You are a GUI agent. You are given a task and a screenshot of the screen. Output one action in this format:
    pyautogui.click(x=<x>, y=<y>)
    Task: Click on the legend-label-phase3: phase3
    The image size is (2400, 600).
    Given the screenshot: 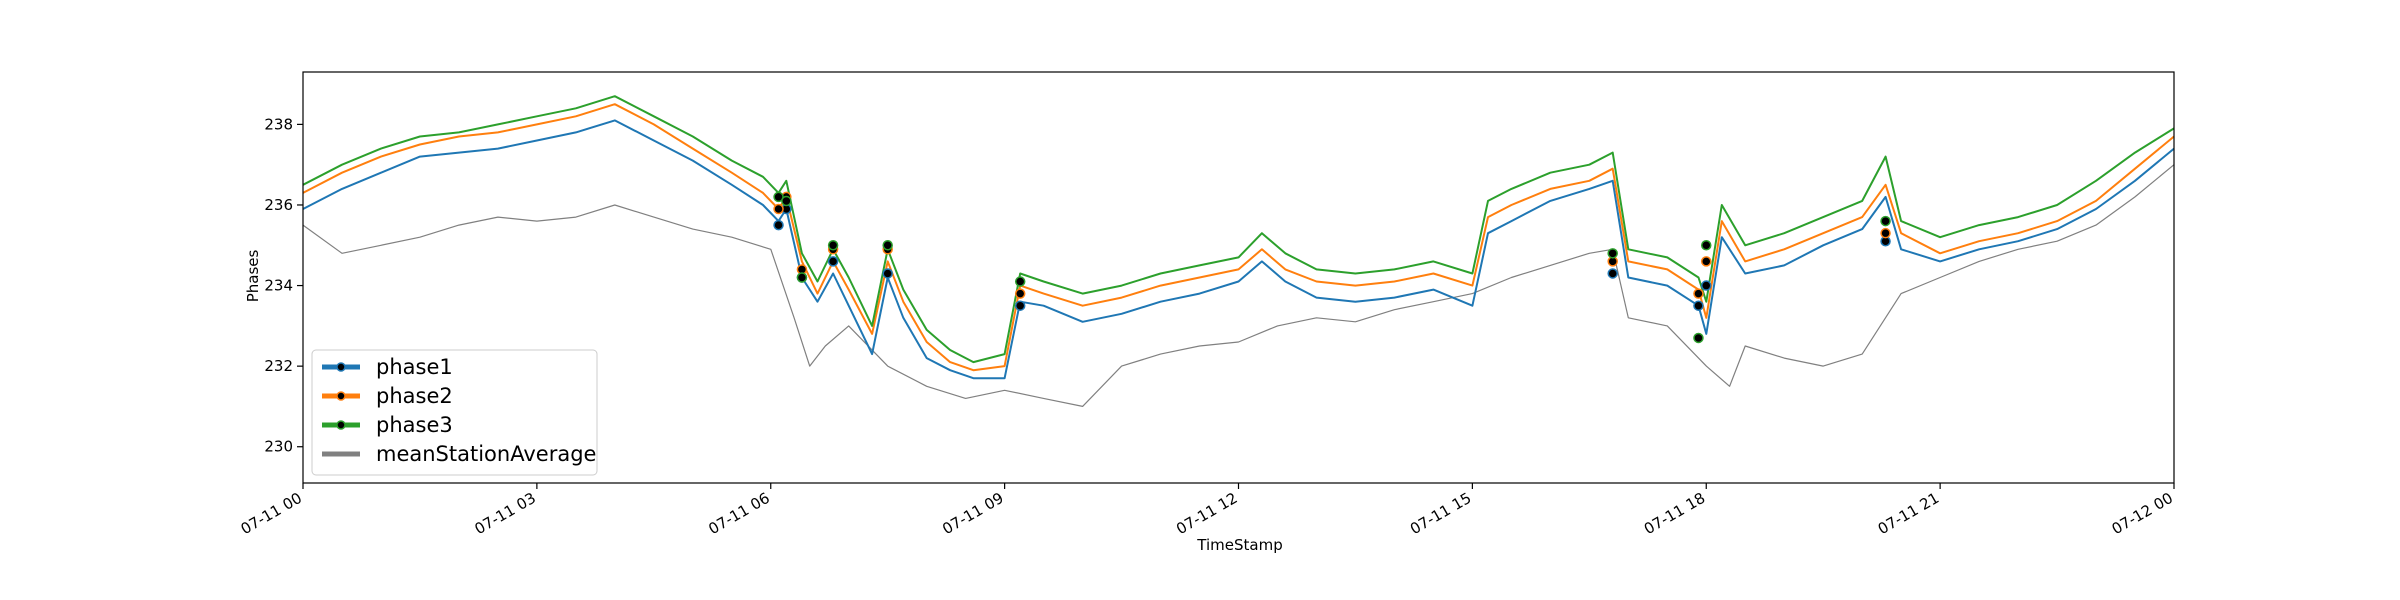 What is the action you would take?
    pyautogui.click(x=414, y=425)
    